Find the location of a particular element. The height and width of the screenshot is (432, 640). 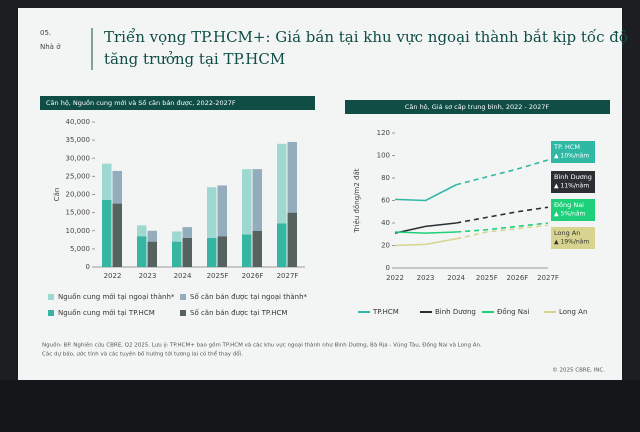

section: Nhà ở is located at coordinates (50, 47).